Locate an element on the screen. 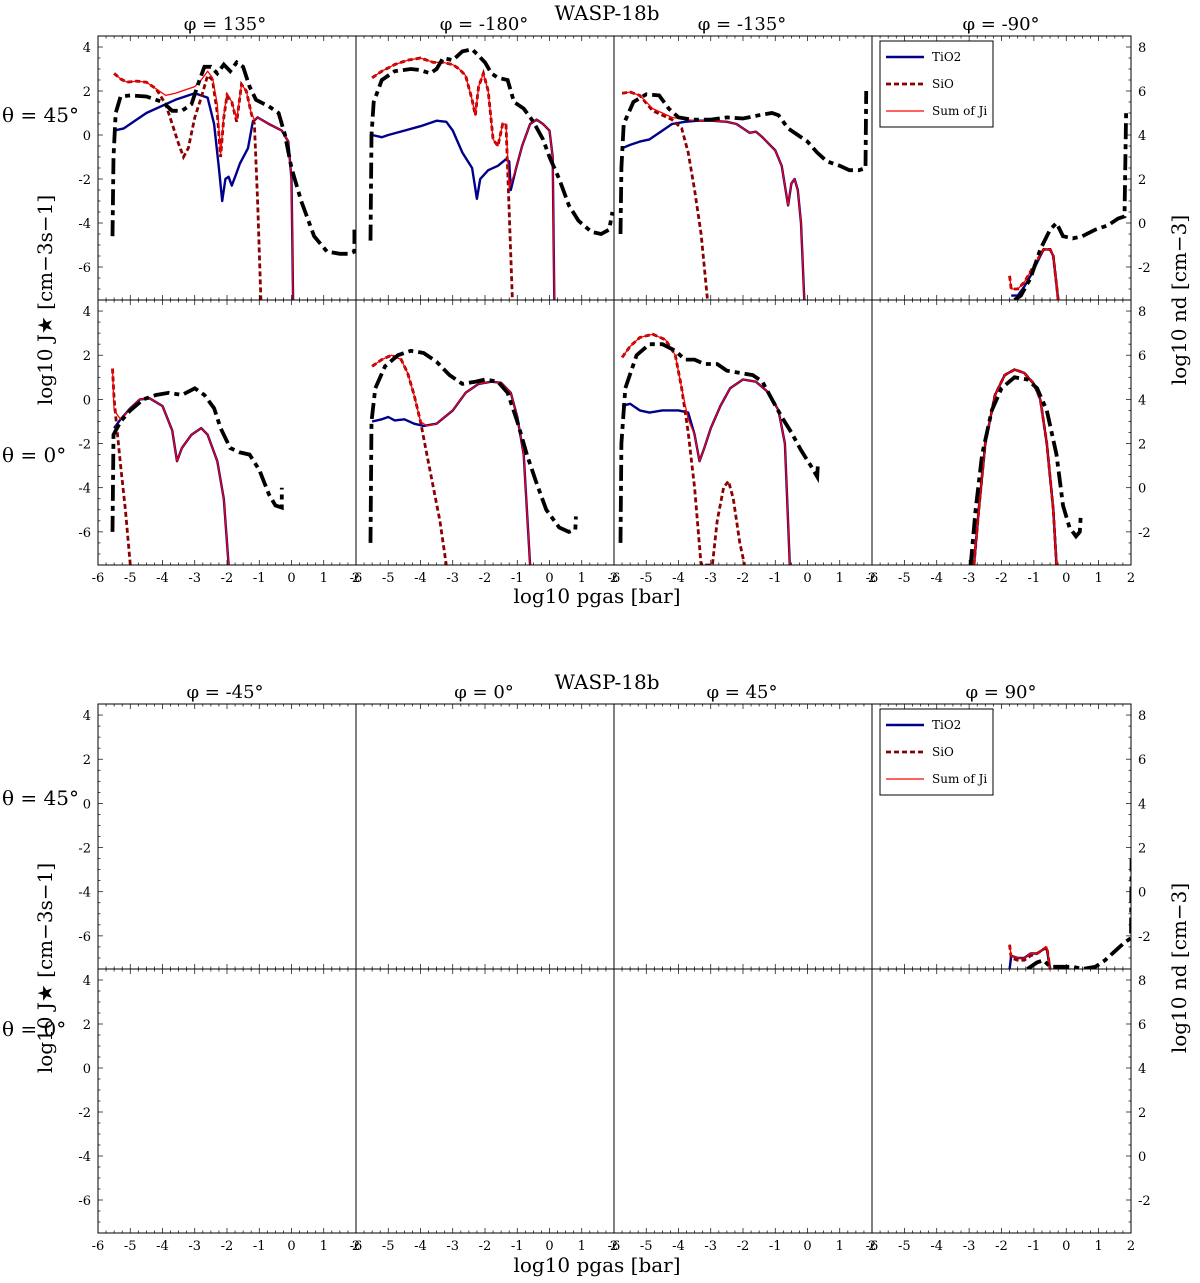 Image resolution: width=1200 pixels, height=1283 pixels. y-axis-label-left: log10 J★ [cm−3s−1] is located at coordinates (45, 300).